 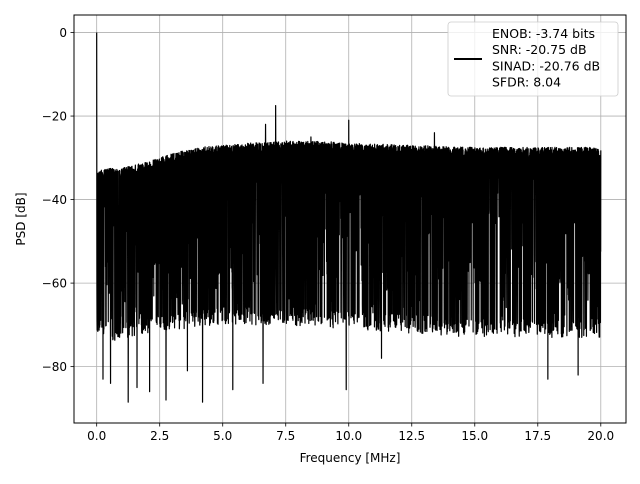 What do you see at coordinates (539, 49) in the screenshot?
I see `legend-entry: SNR: -20.75 dB` at bounding box center [539, 49].